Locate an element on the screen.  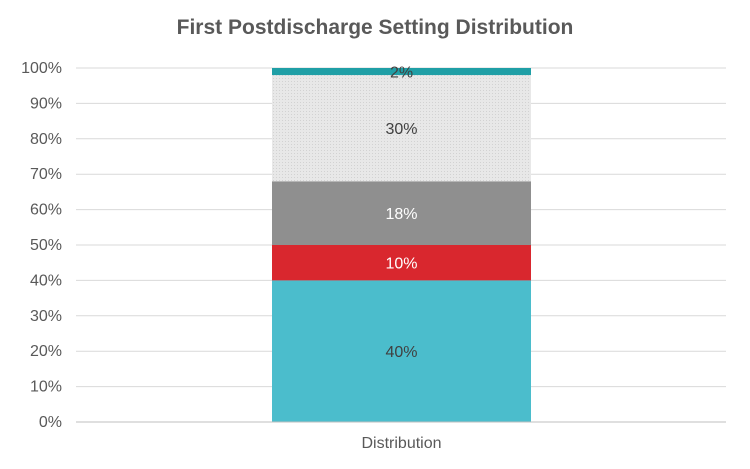
y-tick-label: 10% is located at coordinates (46, 387).